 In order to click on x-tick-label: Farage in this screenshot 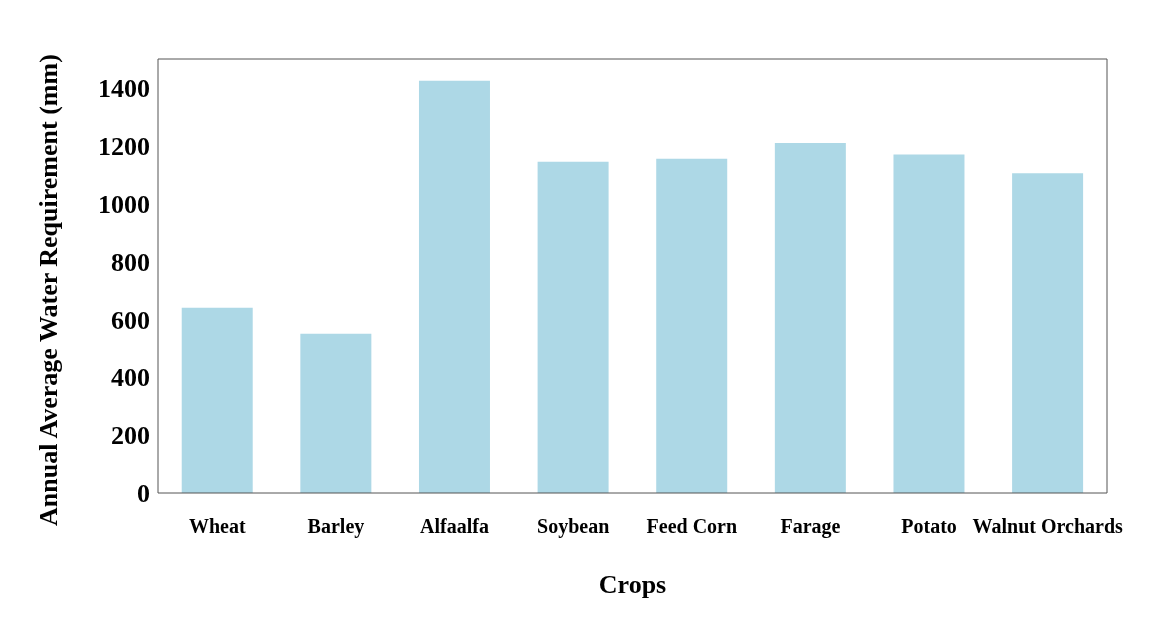, I will do `click(810, 527)`.